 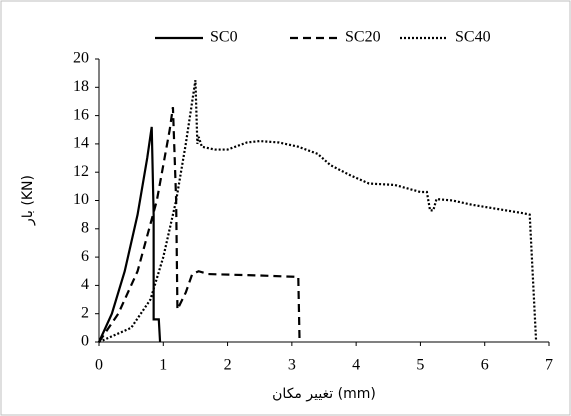 What do you see at coordinates (99, 365) in the screenshot?
I see `x-tick-label: 0` at bounding box center [99, 365].